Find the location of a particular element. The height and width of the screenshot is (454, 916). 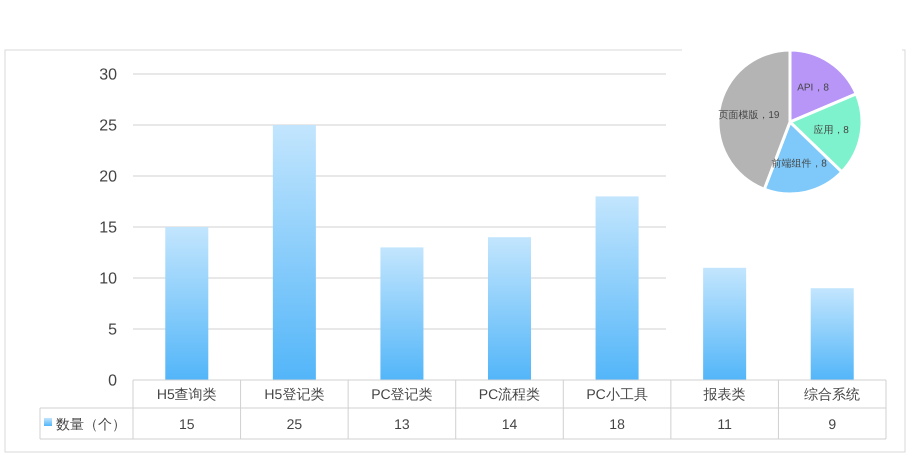

data-label: 15 is located at coordinates (186, 424).